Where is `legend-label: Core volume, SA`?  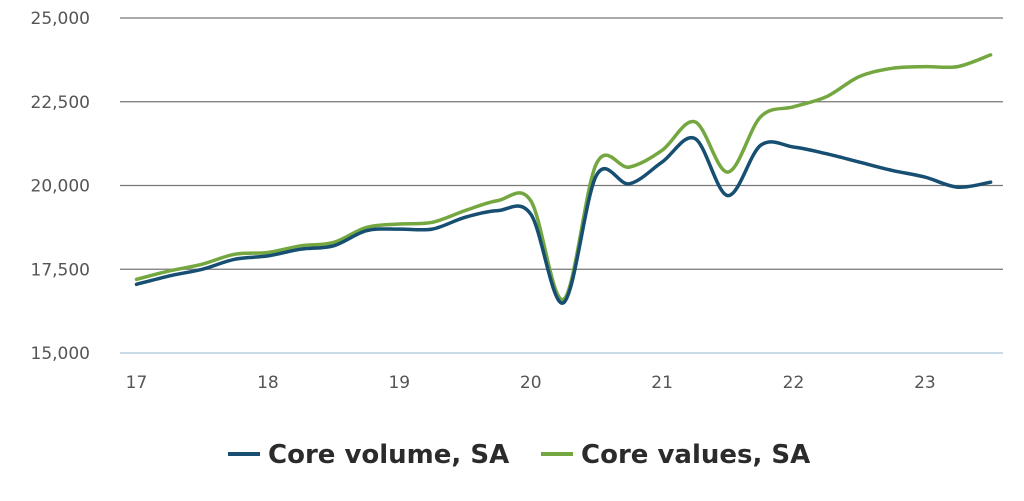 legend-label: Core volume, SA is located at coordinates (388, 455).